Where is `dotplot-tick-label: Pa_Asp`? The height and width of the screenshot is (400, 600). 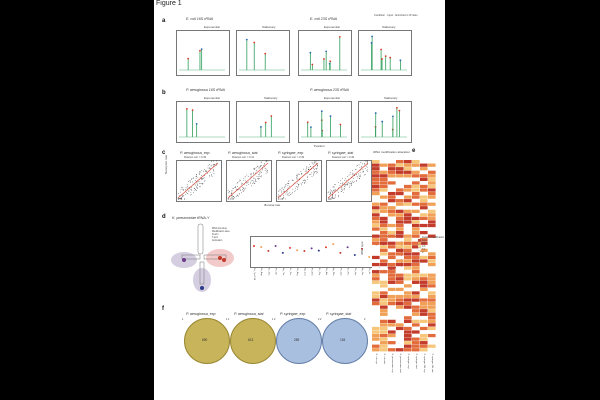
dotplot-tick-label: Pa_Asp is located at coordinates (261, 272).